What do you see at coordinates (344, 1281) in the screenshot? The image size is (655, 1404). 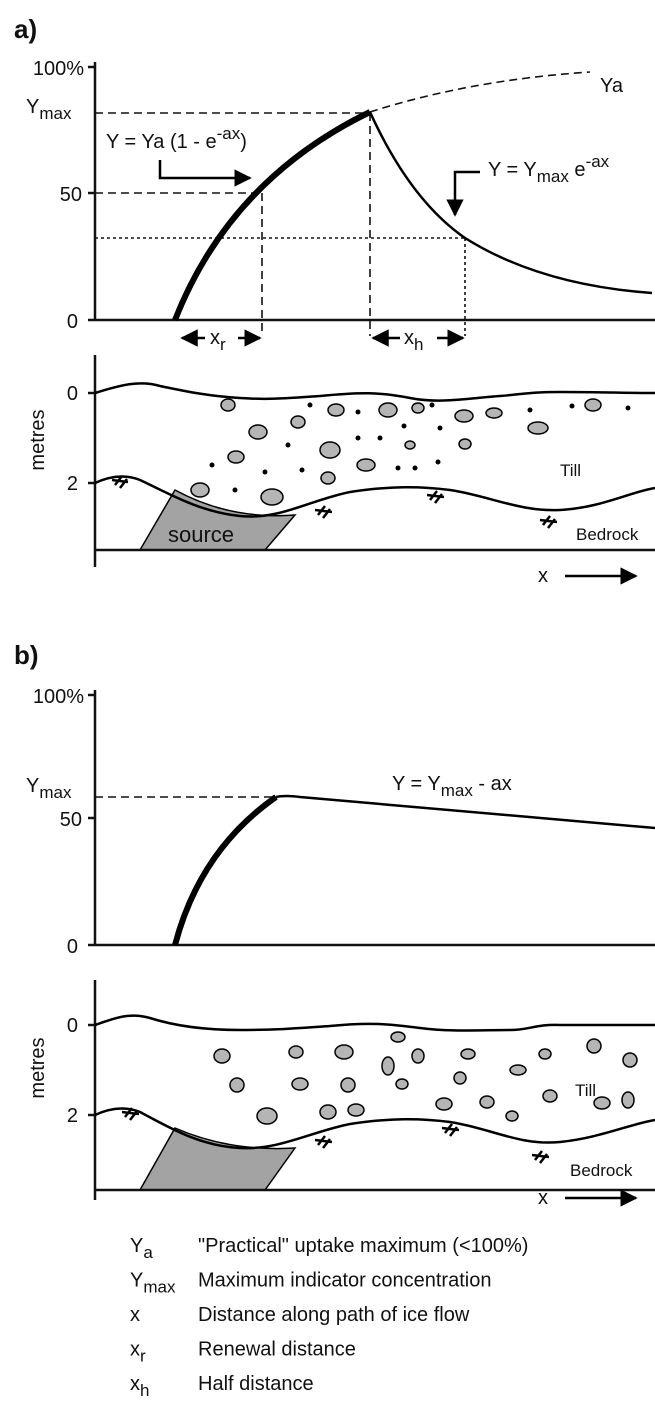 I see `legend-text: Maximum indicator concentration` at bounding box center [344, 1281].